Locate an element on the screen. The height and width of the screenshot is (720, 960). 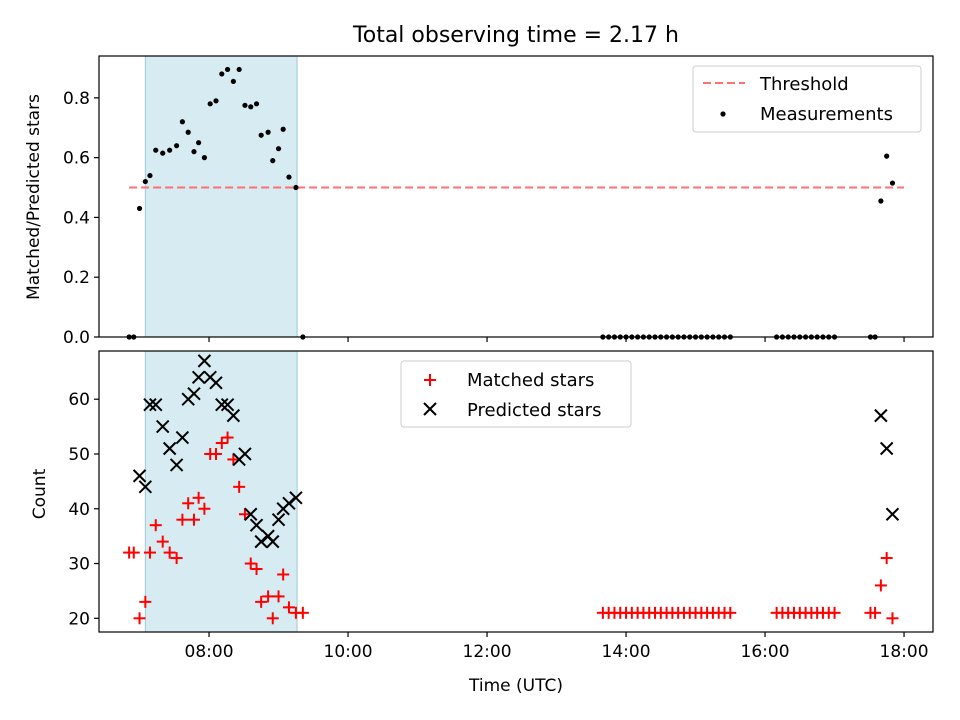
bottom-y-tick-label: 30 is located at coordinates (79, 565).